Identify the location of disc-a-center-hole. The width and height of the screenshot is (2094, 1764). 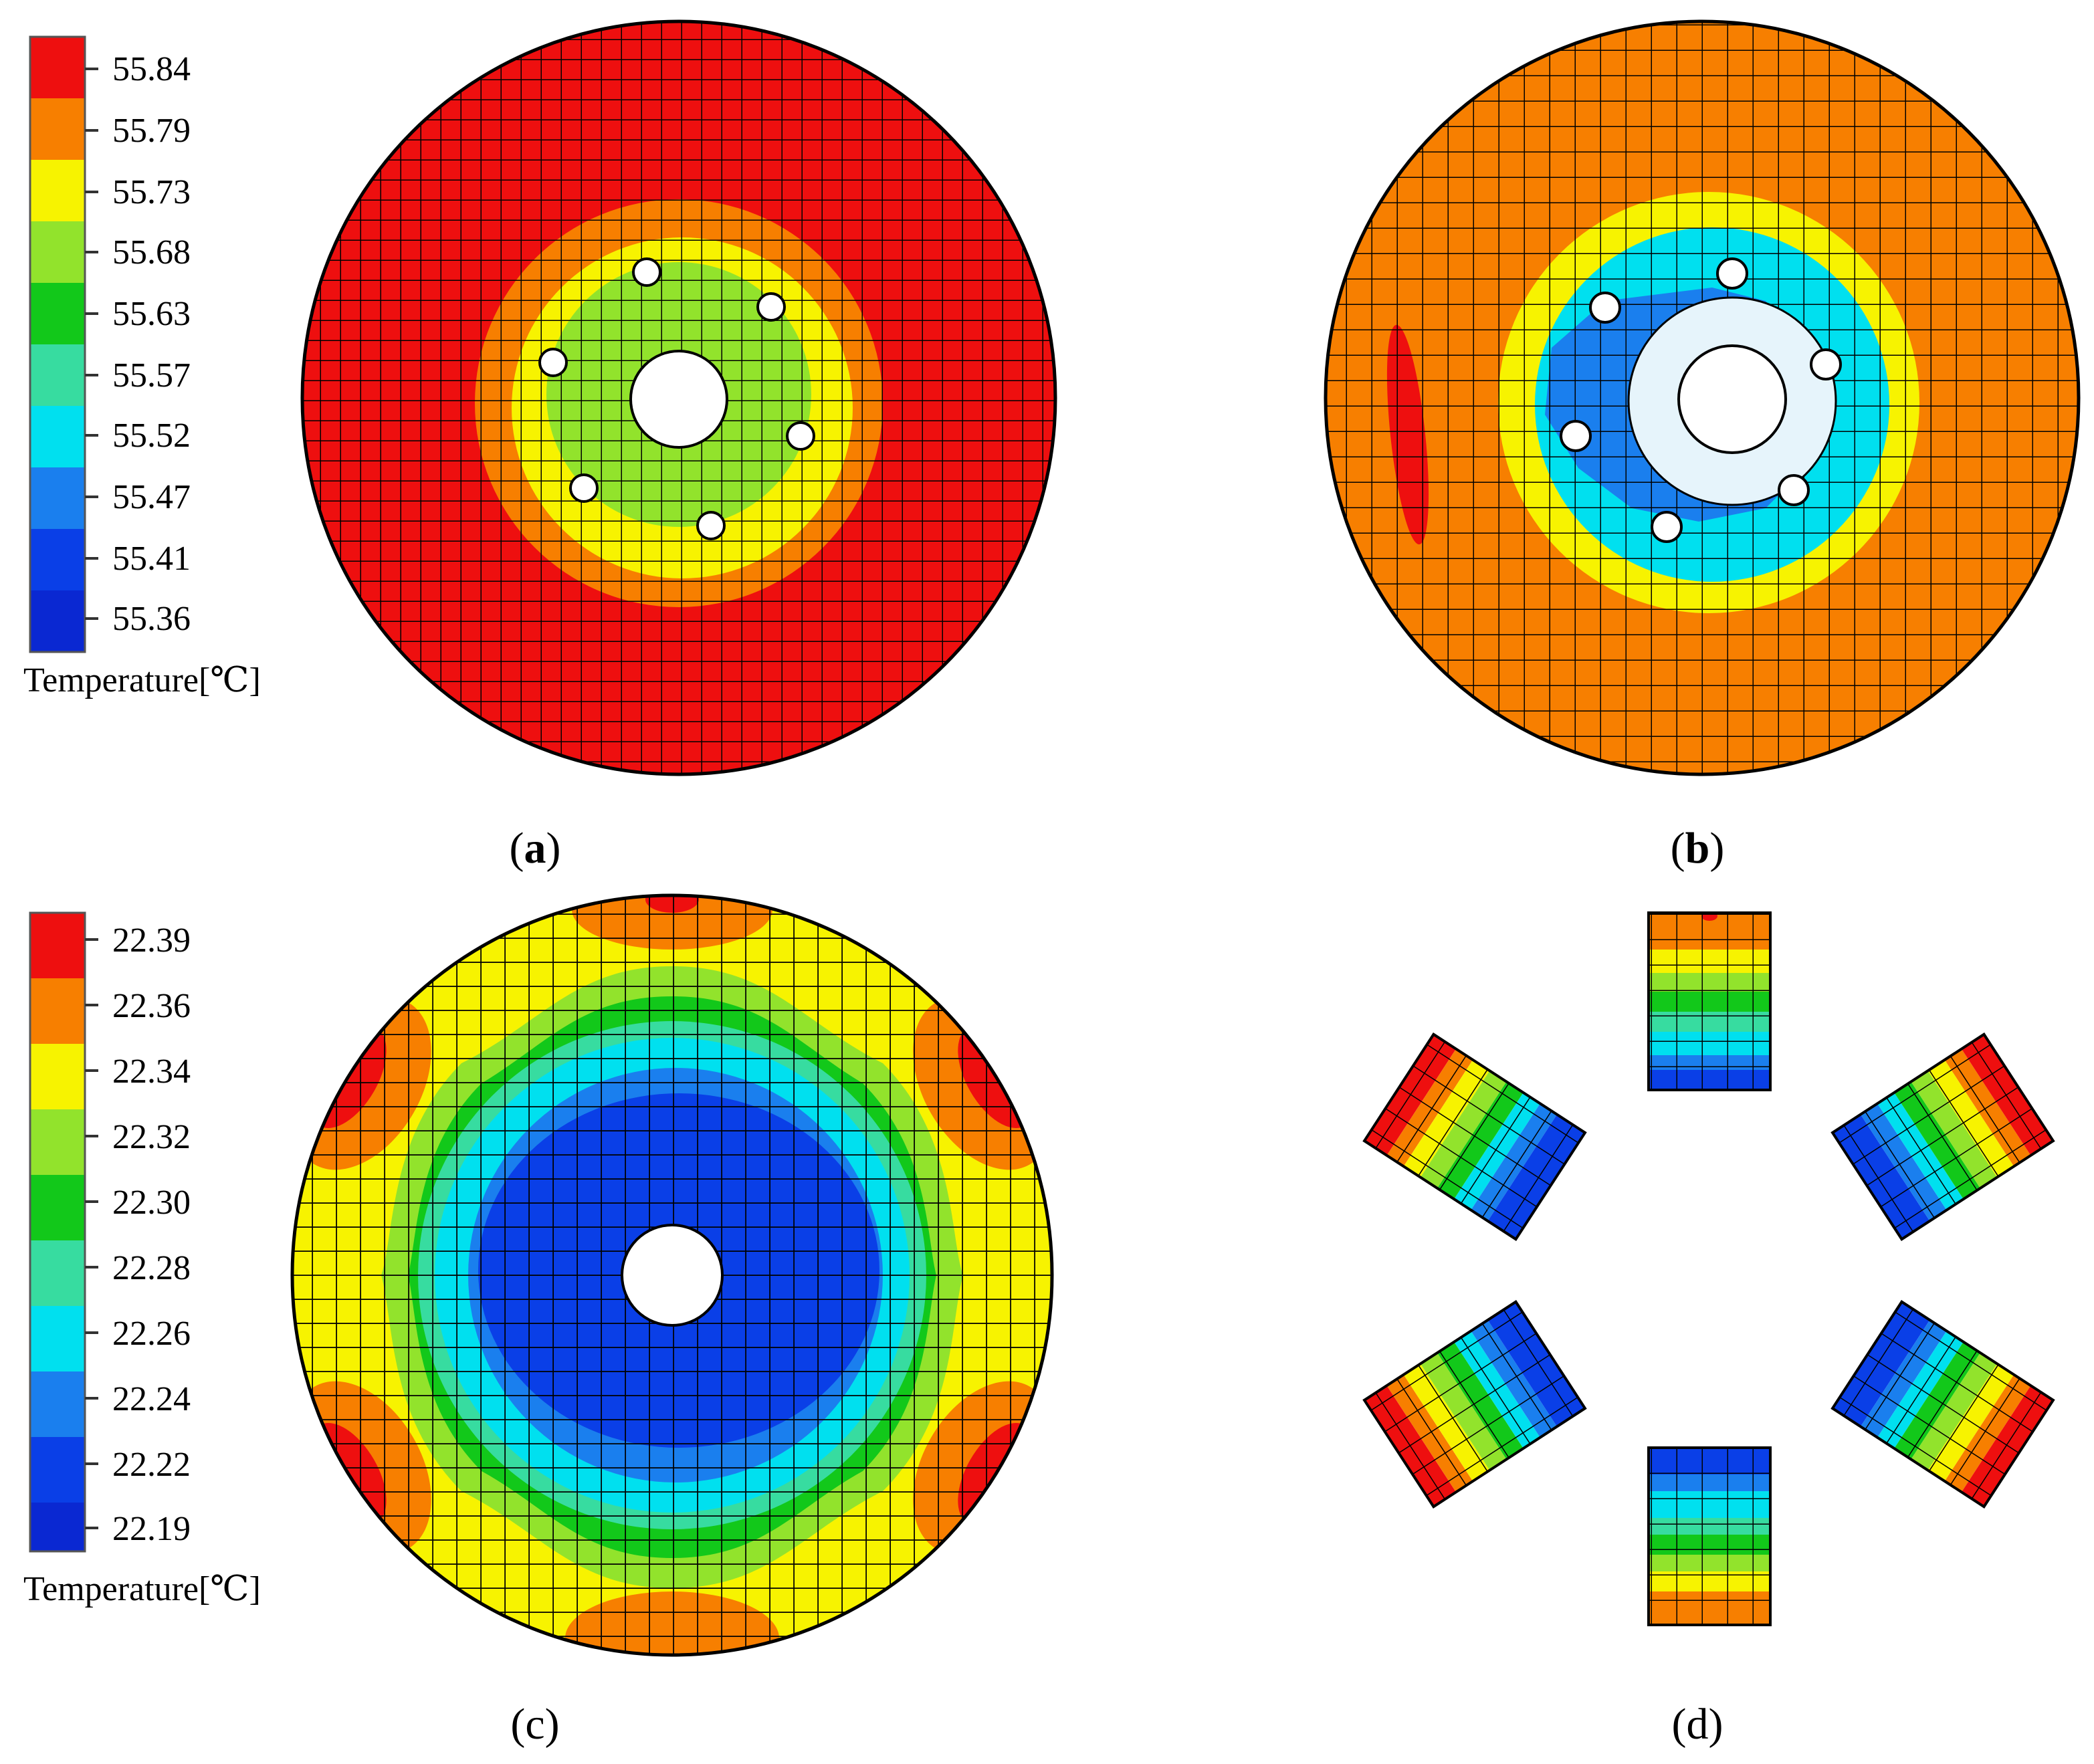
(678, 399).